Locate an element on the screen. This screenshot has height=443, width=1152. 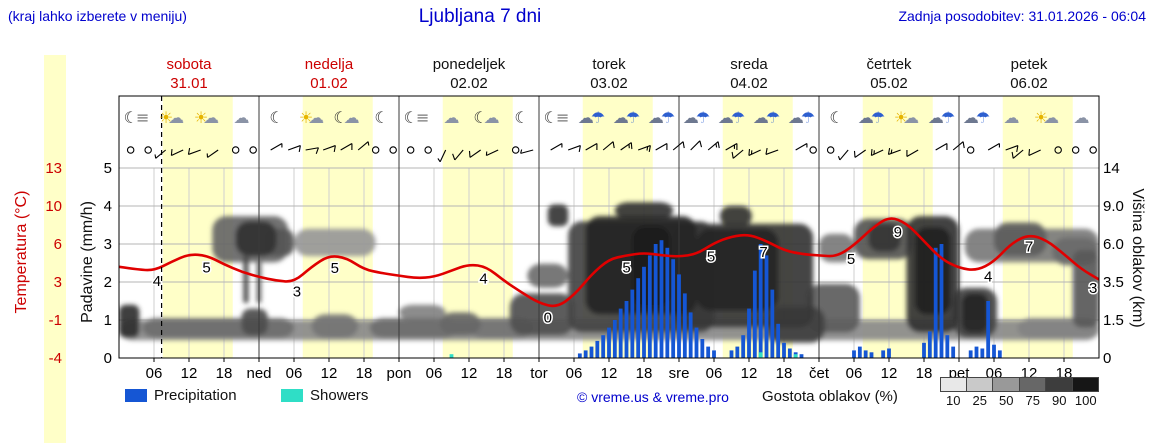
cloud-density-legend-label: Gostota oblakov (%) is located at coordinates (830, 396).